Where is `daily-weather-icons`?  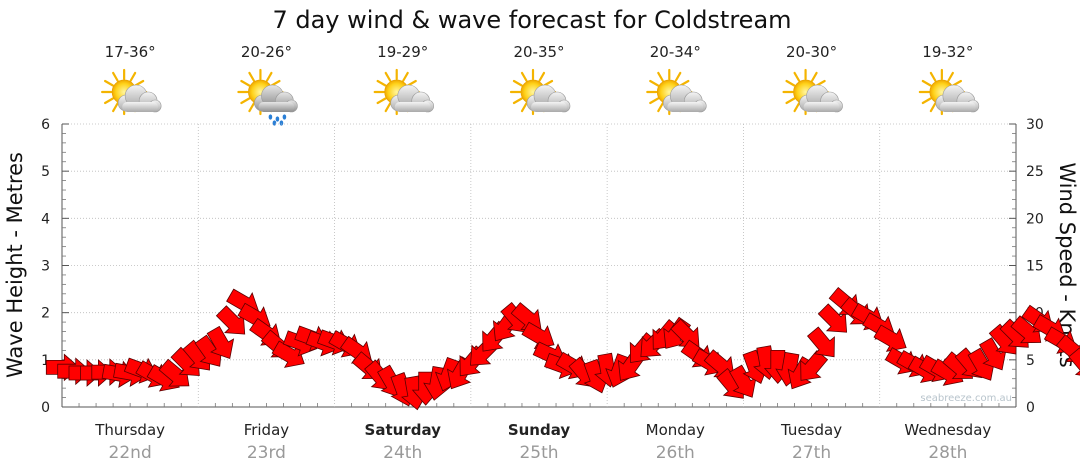 daily-weather-icons is located at coordinates (540, 97).